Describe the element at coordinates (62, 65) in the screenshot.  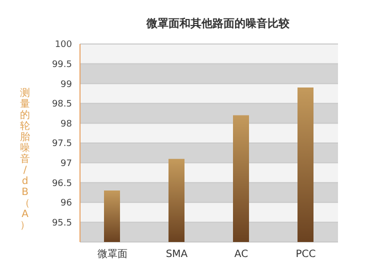
I see `y-tick-label: 99.5` at that location.